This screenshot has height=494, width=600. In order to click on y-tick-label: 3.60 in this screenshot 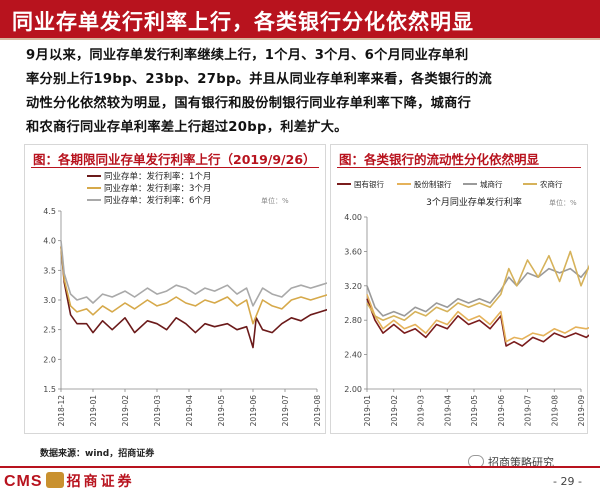, I will do `click(353, 251)`.